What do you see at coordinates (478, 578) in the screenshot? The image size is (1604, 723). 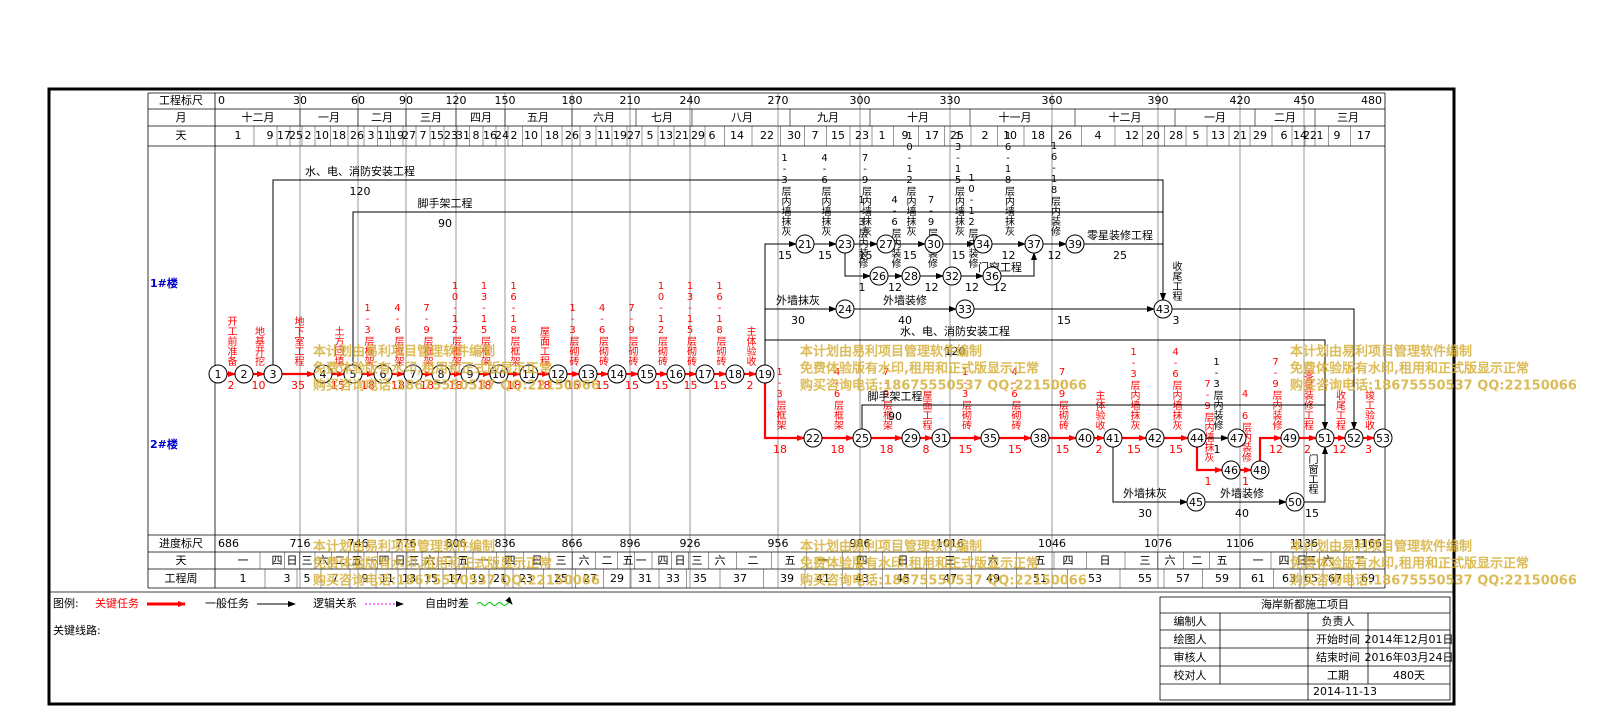 I see `week-label: 19` at bounding box center [478, 578].